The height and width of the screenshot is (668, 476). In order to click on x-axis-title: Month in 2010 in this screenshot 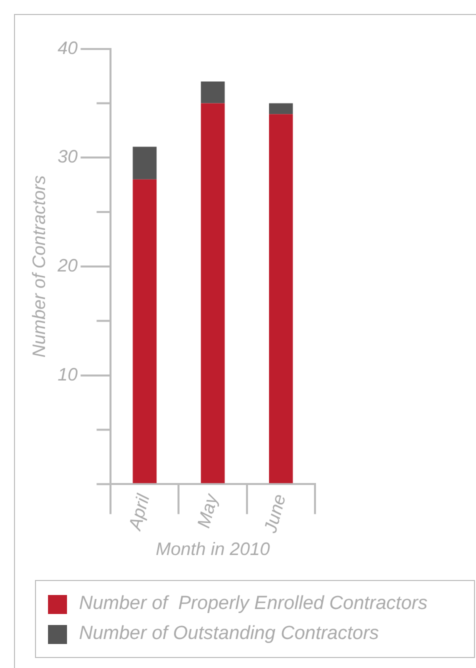, I will do `click(213, 549)`.